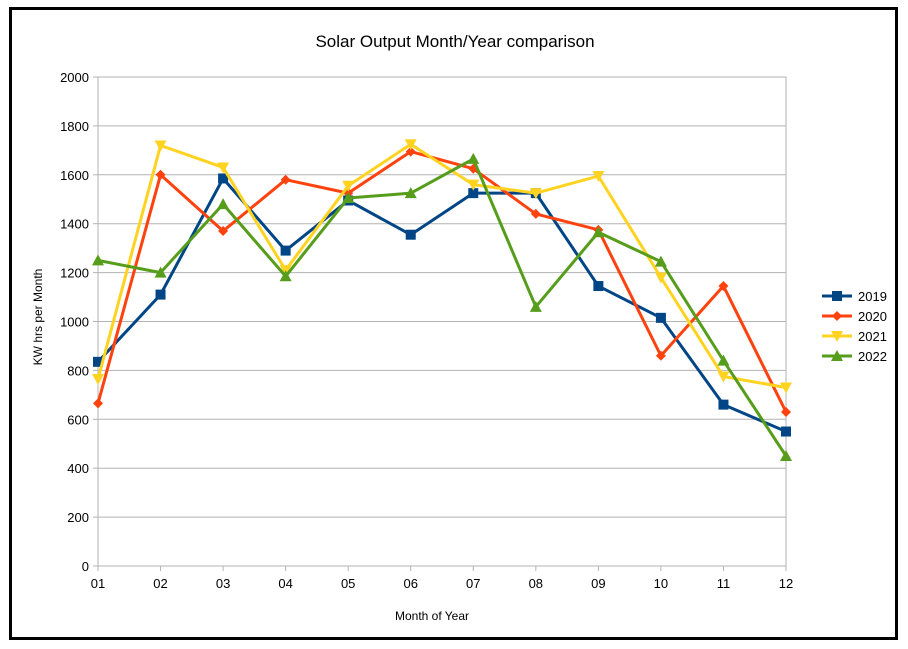 The image size is (908, 649). I want to click on y-tick-label: 1800, so click(74, 126).